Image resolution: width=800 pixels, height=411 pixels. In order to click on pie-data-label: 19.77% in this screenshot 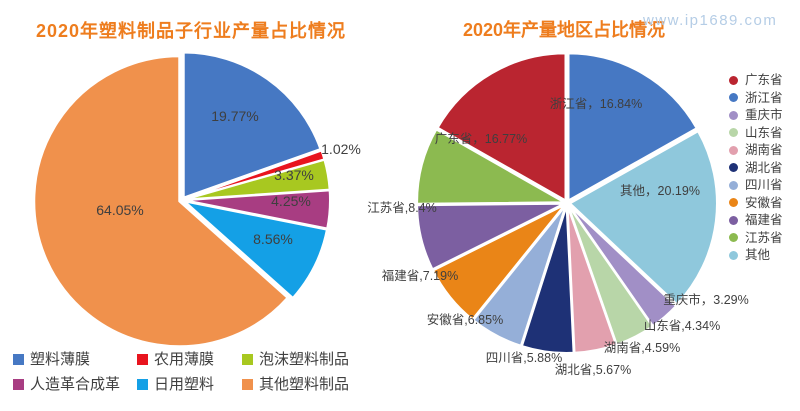, I will do `click(234, 116)`.